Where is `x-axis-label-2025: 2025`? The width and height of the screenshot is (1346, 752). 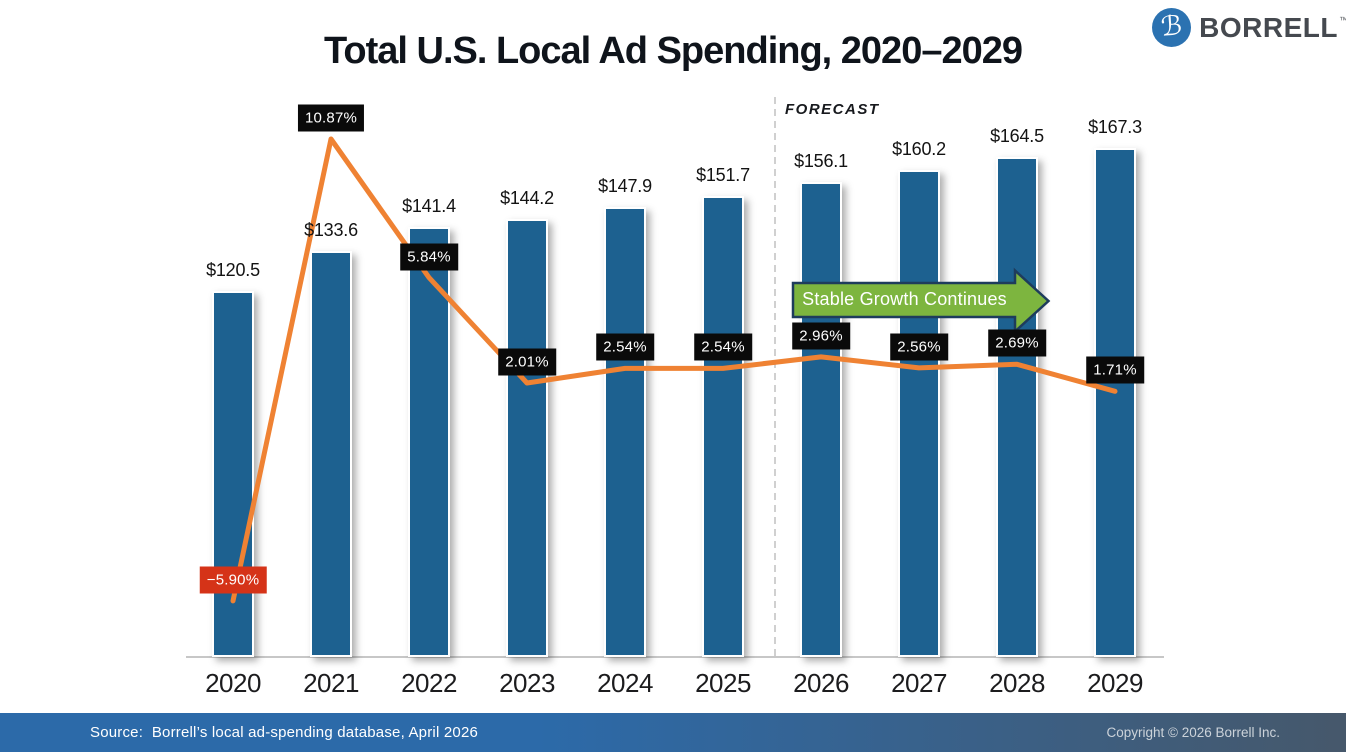 x-axis-label-2025: 2025 is located at coordinates (723, 683).